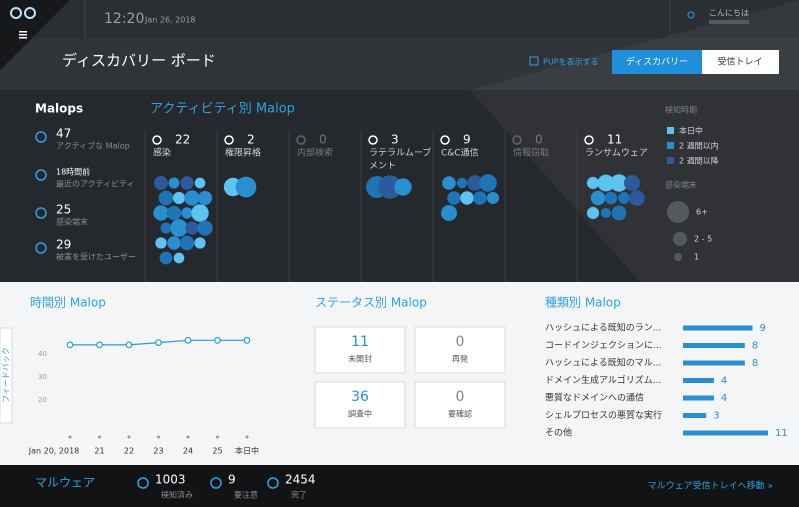 The height and width of the screenshot is (507, 799). Describe the element at coordinates (162, 153) in the screenshot. I see `activity-label: 感染` at that location.